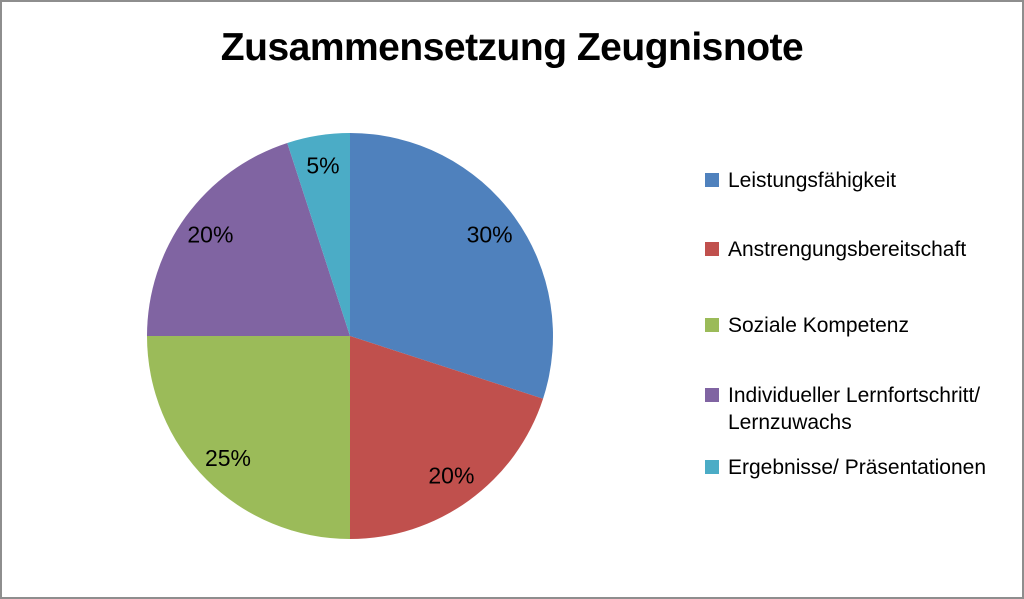 The image size is (1024, 599). Describe the element at coordinates (818, 325) in the screenshot. I see `legend-item-label: Soziale Kompetenz` at that location.